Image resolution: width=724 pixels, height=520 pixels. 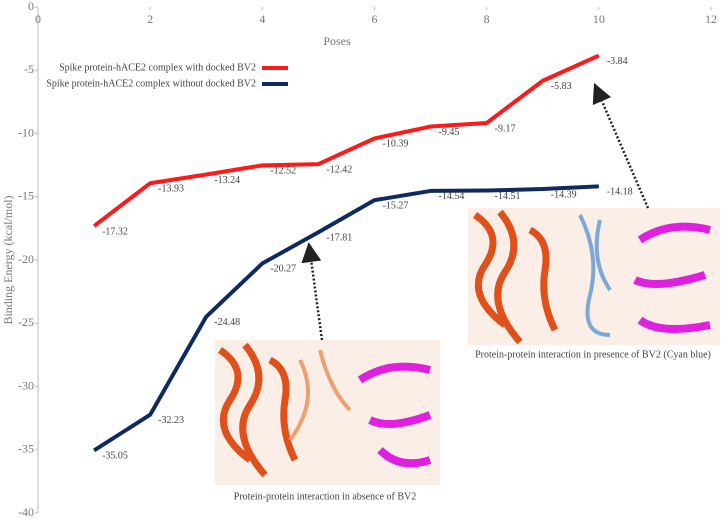 I want to click on data-label: -24.48, so click(x=227, y=322).